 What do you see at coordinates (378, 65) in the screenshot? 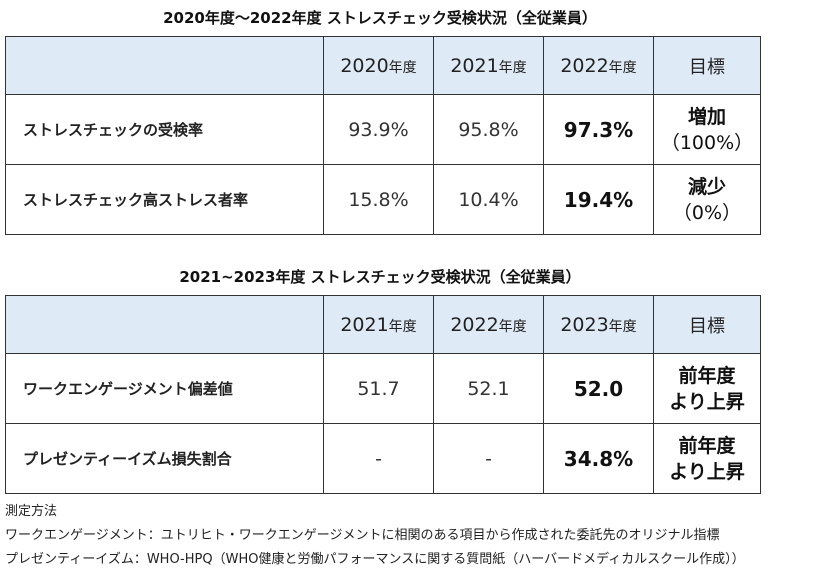
I see `header-year-1: 2020年度` at bounding box center [378, 65].